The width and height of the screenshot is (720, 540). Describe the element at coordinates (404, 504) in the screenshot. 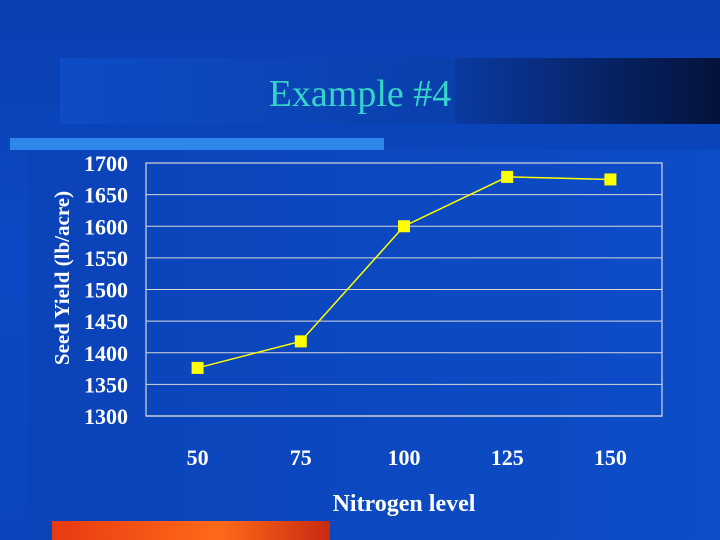

I see `x-axis-label: Nitrogen level` at that location.